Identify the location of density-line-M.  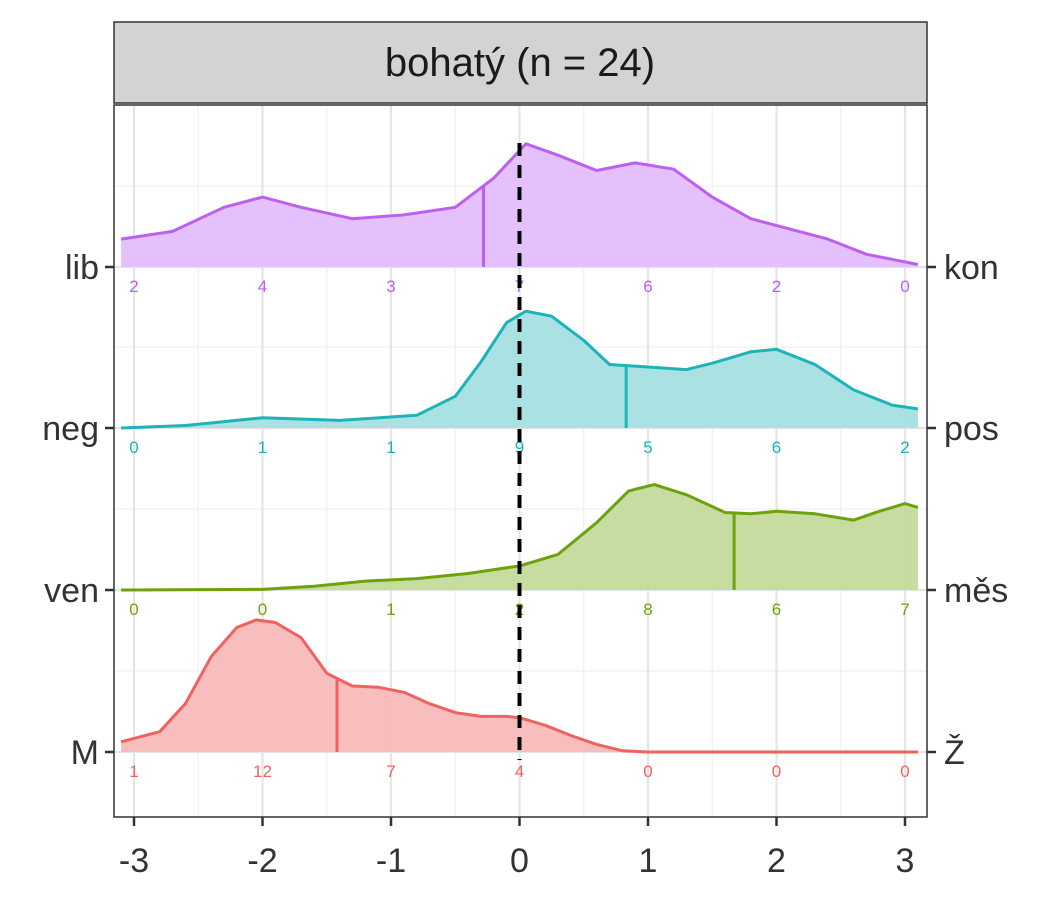
(519, 686).